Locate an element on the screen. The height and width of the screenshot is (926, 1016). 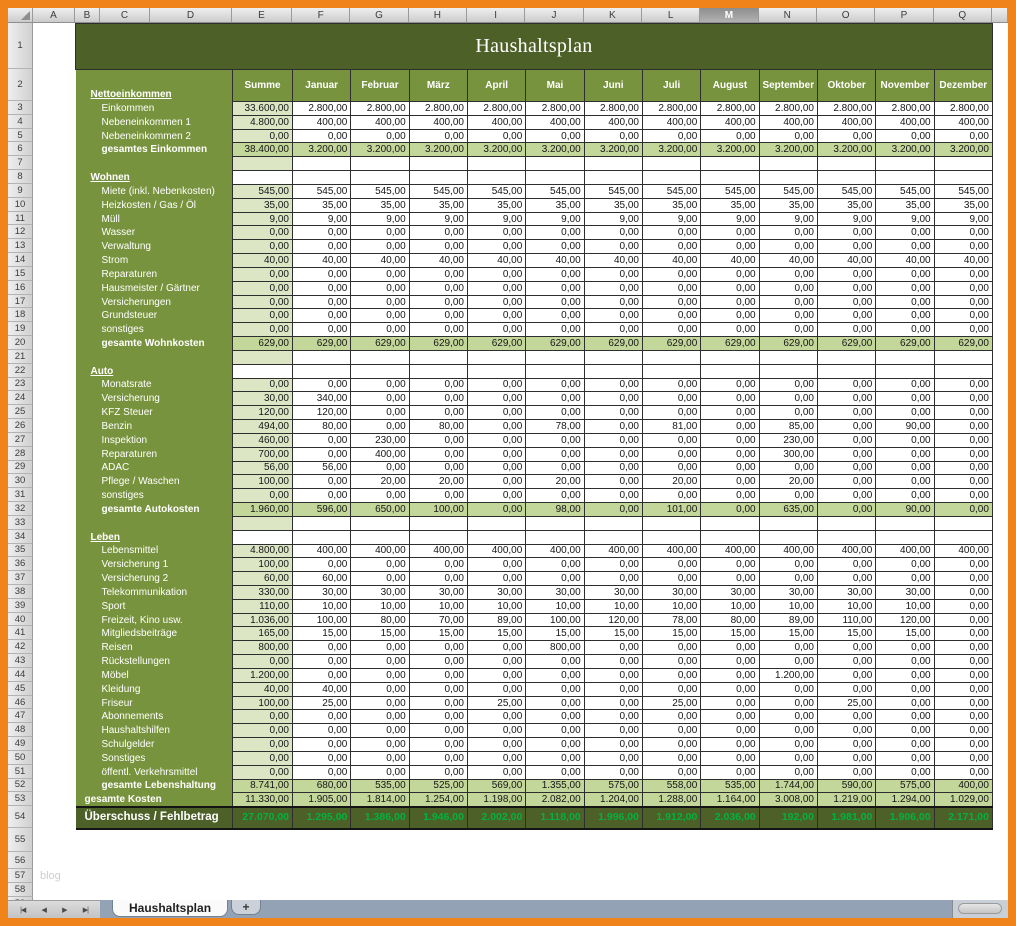
row-header-25: 25 is located at coordinates (20, 412).